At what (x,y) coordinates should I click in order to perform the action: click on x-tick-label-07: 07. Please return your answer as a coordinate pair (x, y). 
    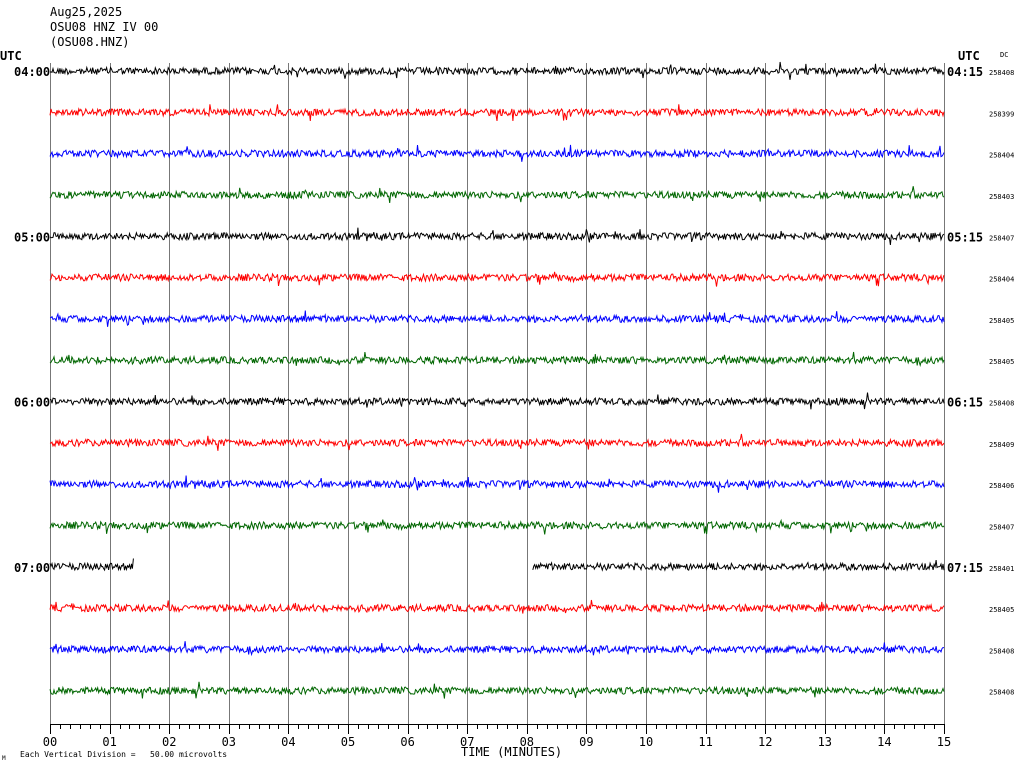
    Looking at the image, I should click on (467, 742).